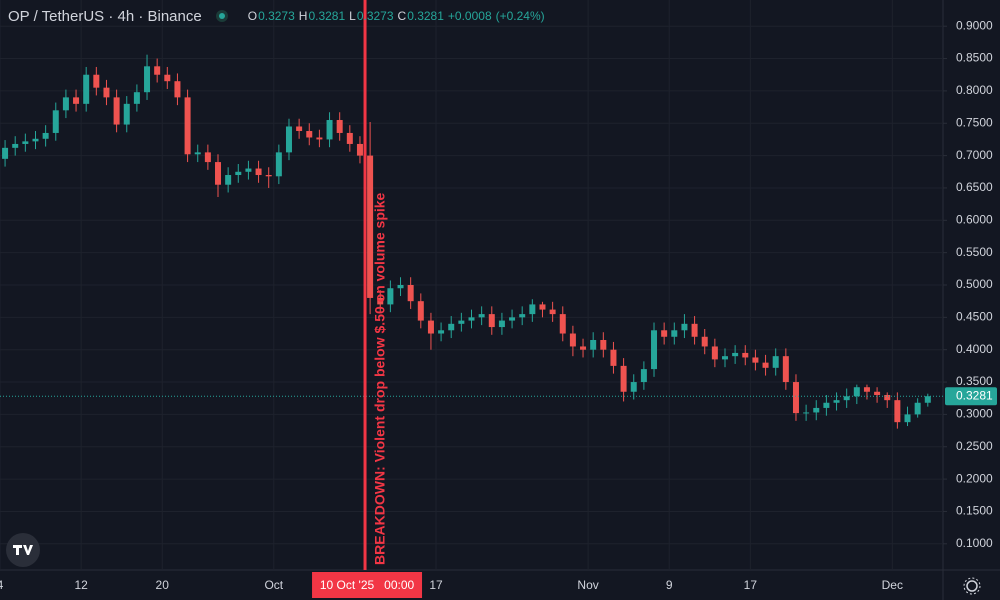 Image resolution: width=1000 pixels, height=600 pixels. What do you see at coordinates (974, 317) in the screenshot?
I see `y-tick-label: 0.4500` at bounding box center [974, 317].